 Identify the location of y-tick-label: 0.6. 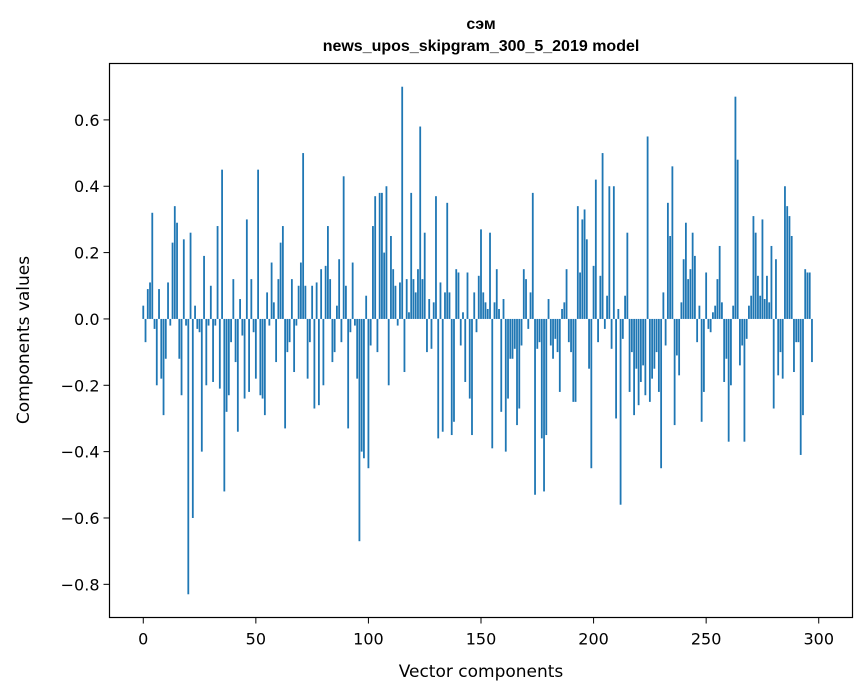
(86, 120).